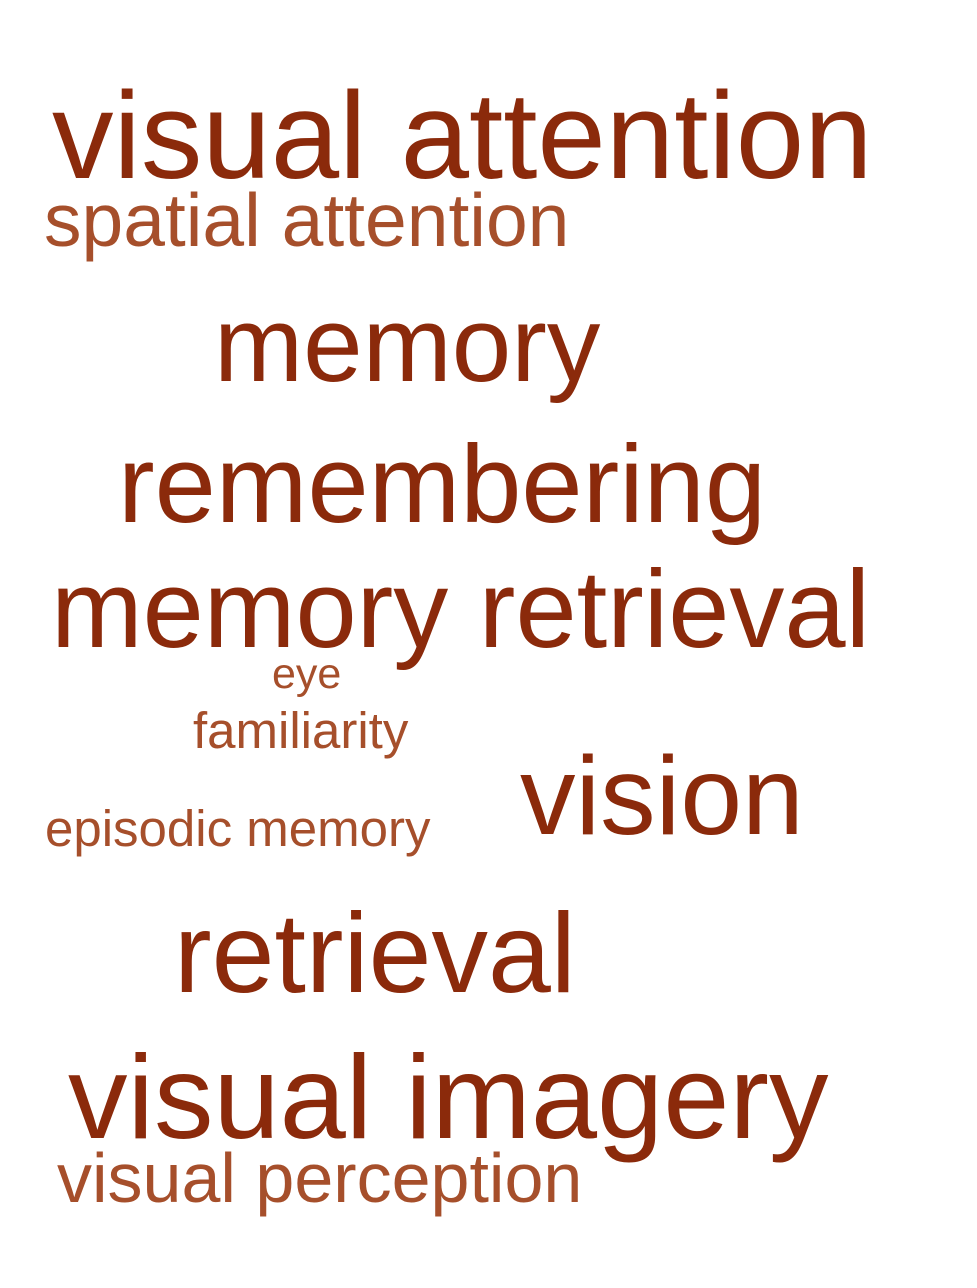 The height and width of the screenshot is (1288, 977). Describe the element at coordinates (462, 136) in the screenshot. I see `word-visual-attention: visual attention` at that location.